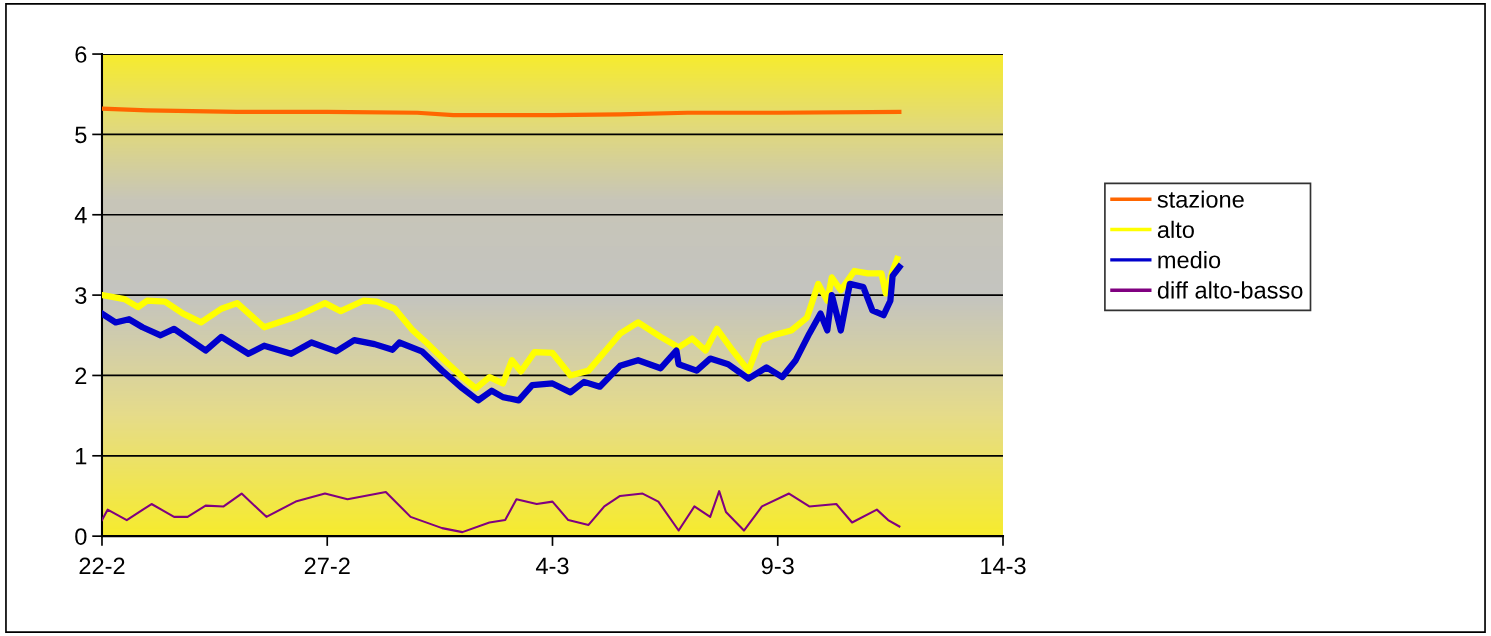 The width and height of the screenshot is (1491, 636). Describe the element at coordinates (327, 566) in the screenshot. I see `x-tick-label: 27-2` at that location.